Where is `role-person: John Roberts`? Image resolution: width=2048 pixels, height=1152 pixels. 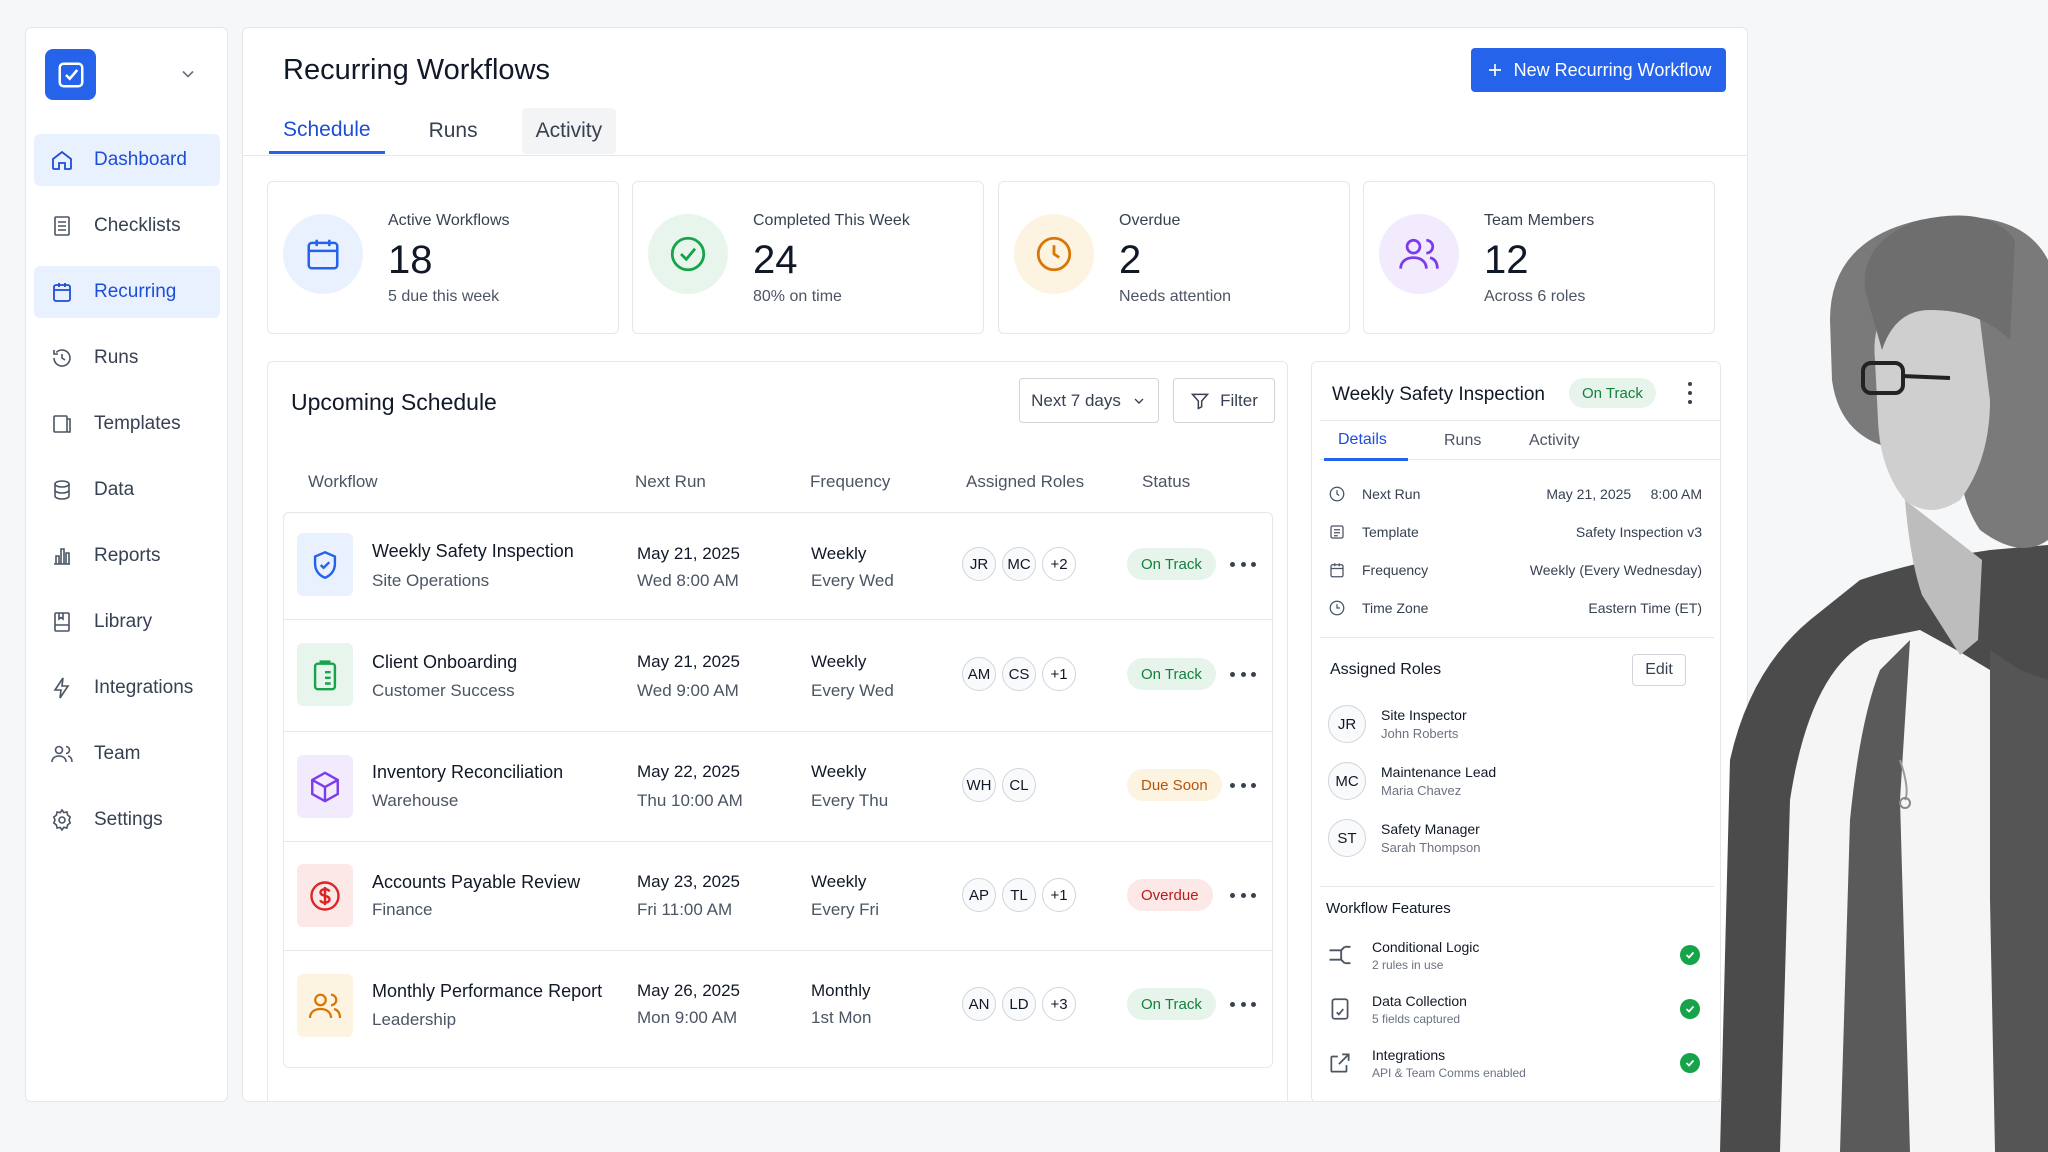
role-person: John Roberts is located at coordinates (1420, 733).